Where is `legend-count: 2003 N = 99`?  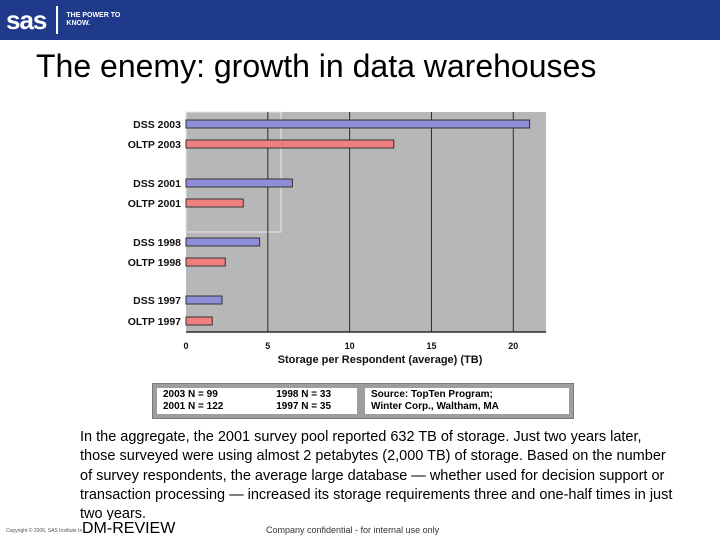
legend-count: 2003 N = 99 is located at coordinates (190, 394).